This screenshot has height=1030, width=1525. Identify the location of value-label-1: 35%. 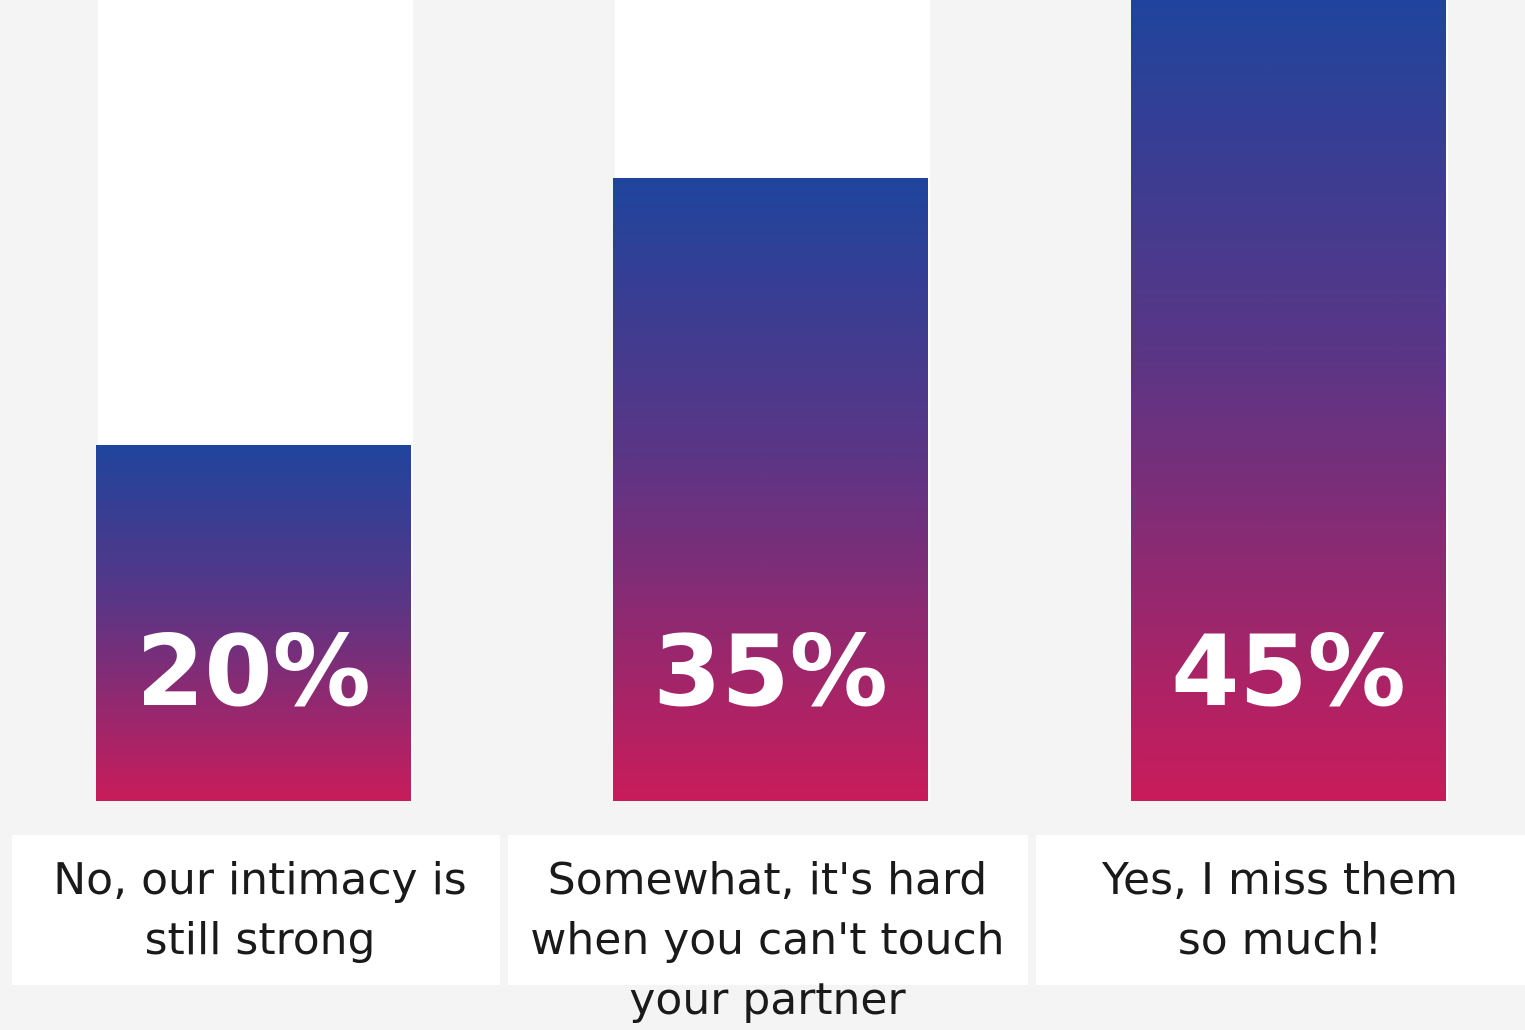
(770, 672).